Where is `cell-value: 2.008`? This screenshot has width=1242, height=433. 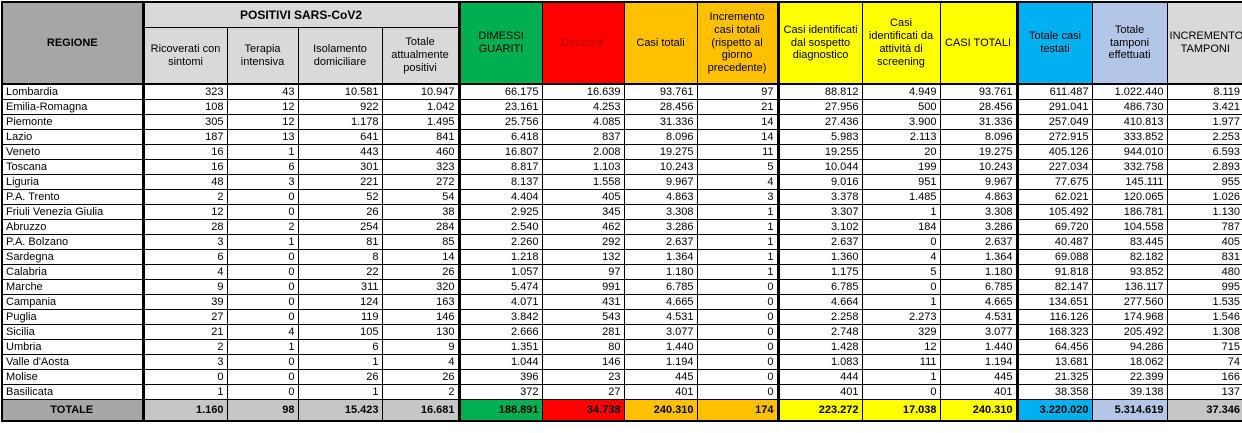 cell-value: 2.008 is located at coordinates (583, 152).